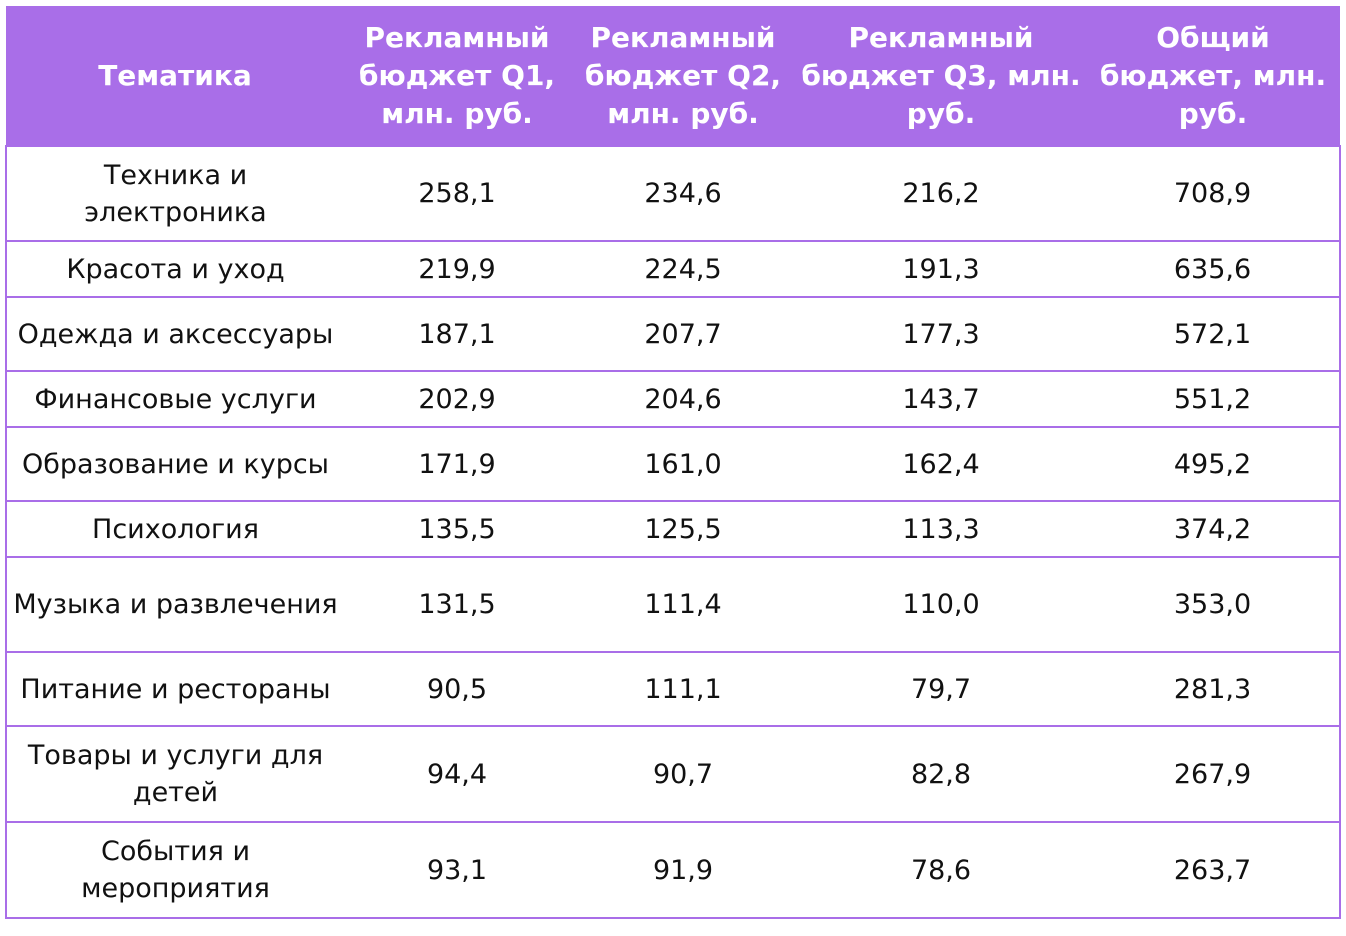 Image resolution: width=1346 pixels, height=936 pixels. What do you see at coordinates (683, 464) in the screenshot?
I see `q2-cell: 161,0` at bounding box center [683, 464].